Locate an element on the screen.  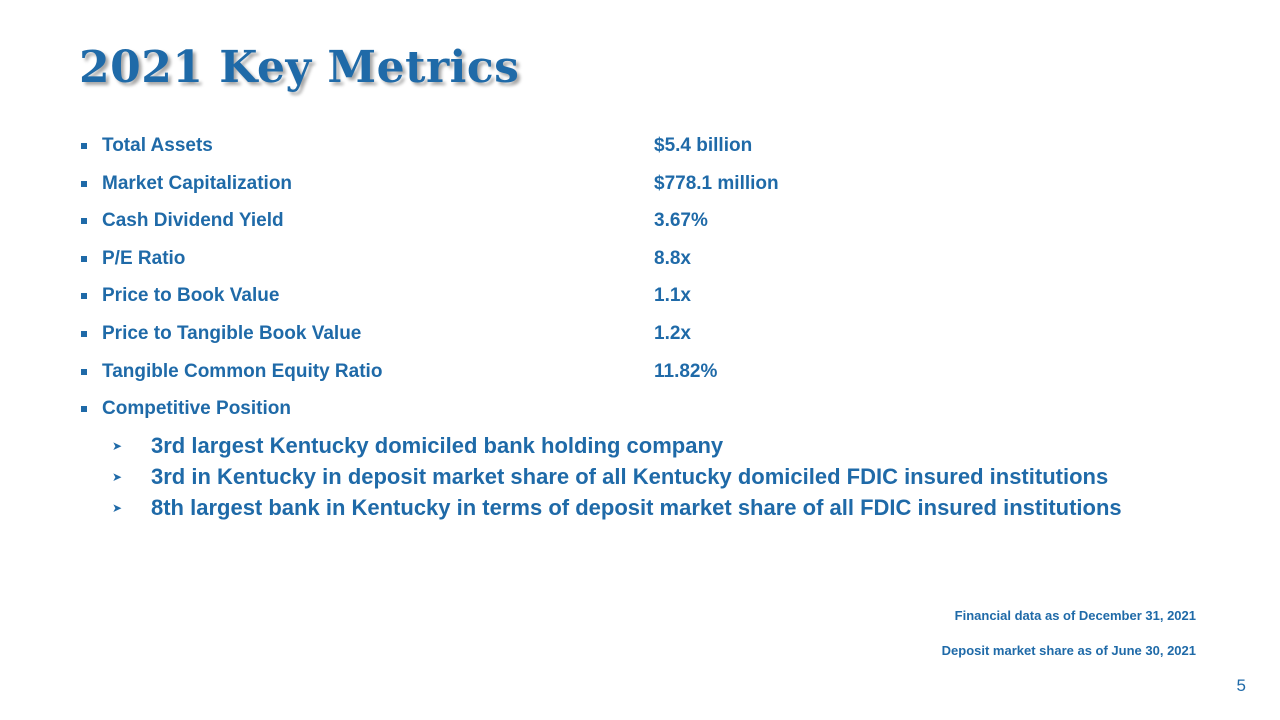
metric-value: 1.1x is located at coordinates (672, 296).